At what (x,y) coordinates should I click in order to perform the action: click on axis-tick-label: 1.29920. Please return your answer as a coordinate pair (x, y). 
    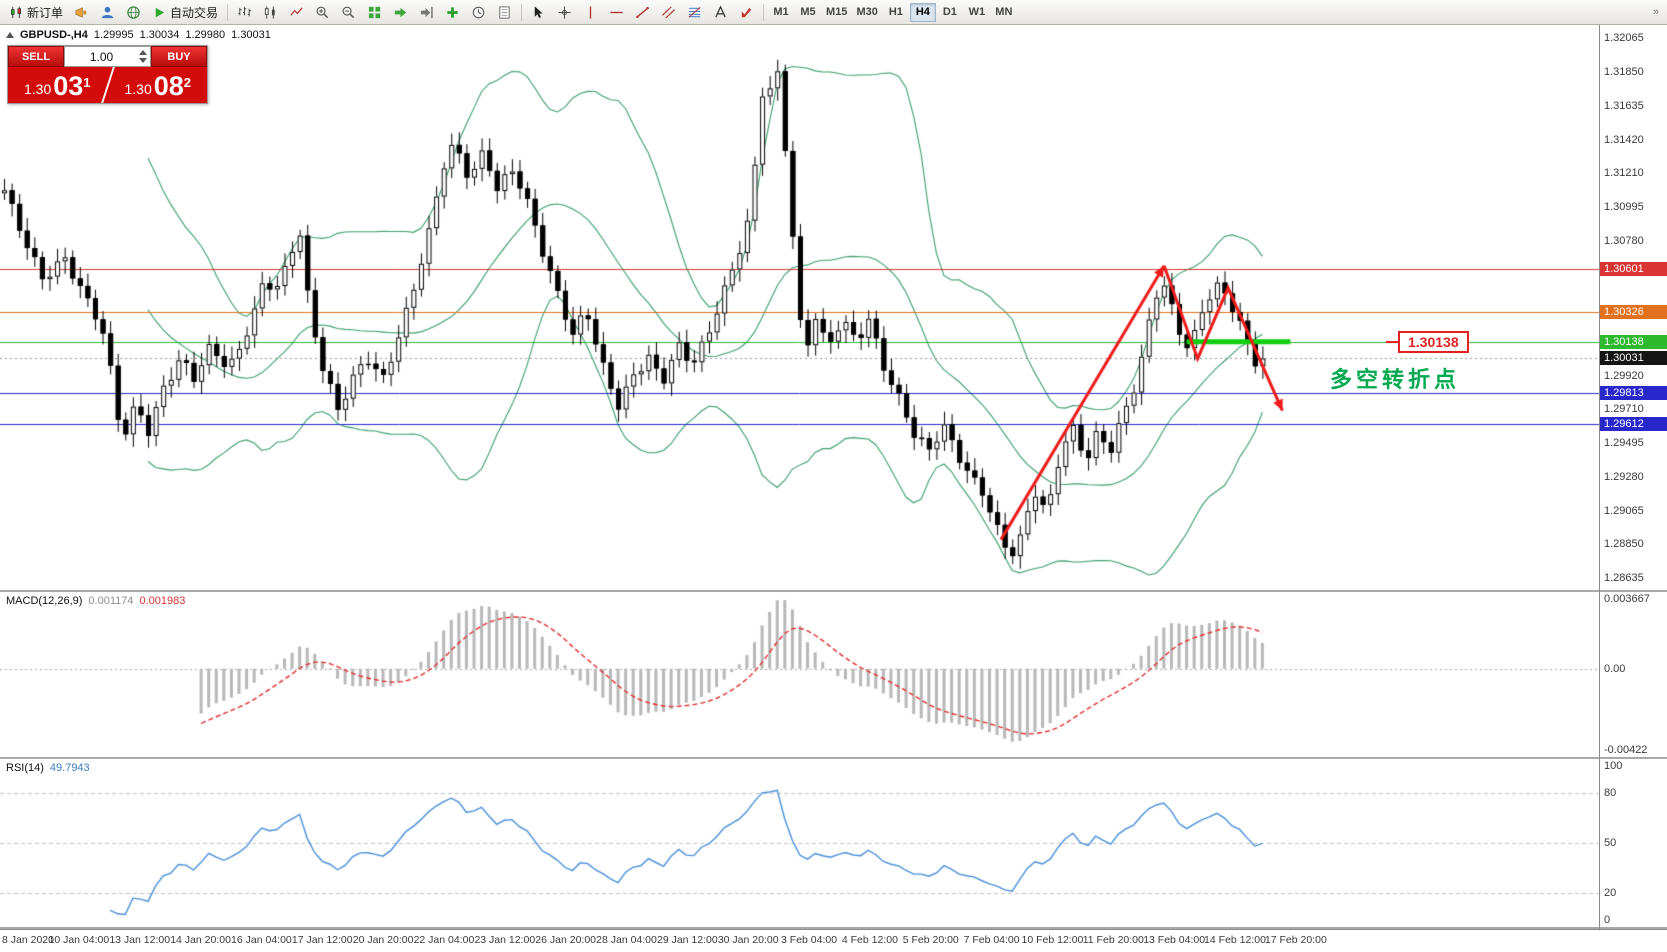
    Looking at the image, I should click on (1624, 376).